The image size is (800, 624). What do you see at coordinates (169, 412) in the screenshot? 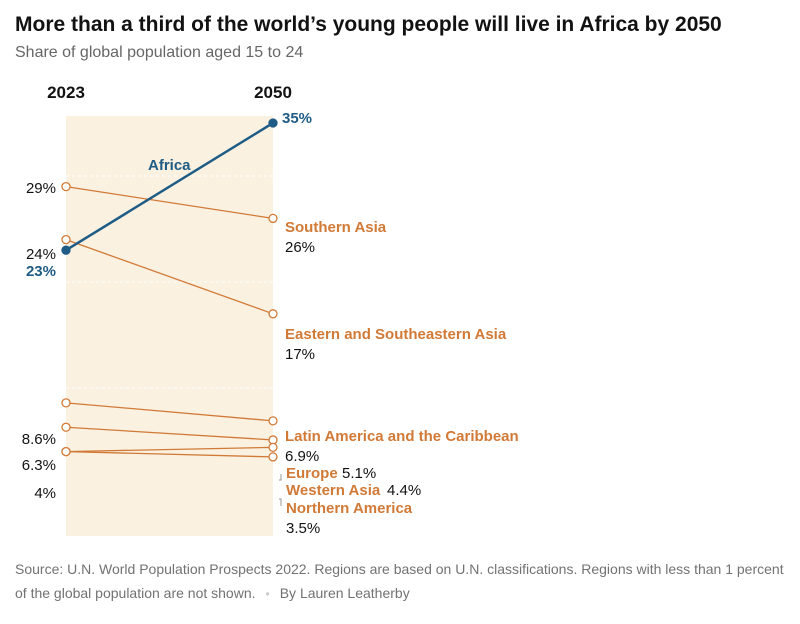
I see `series-line-latin-america-and-the-caribbean` at bounding box center [169, 412].